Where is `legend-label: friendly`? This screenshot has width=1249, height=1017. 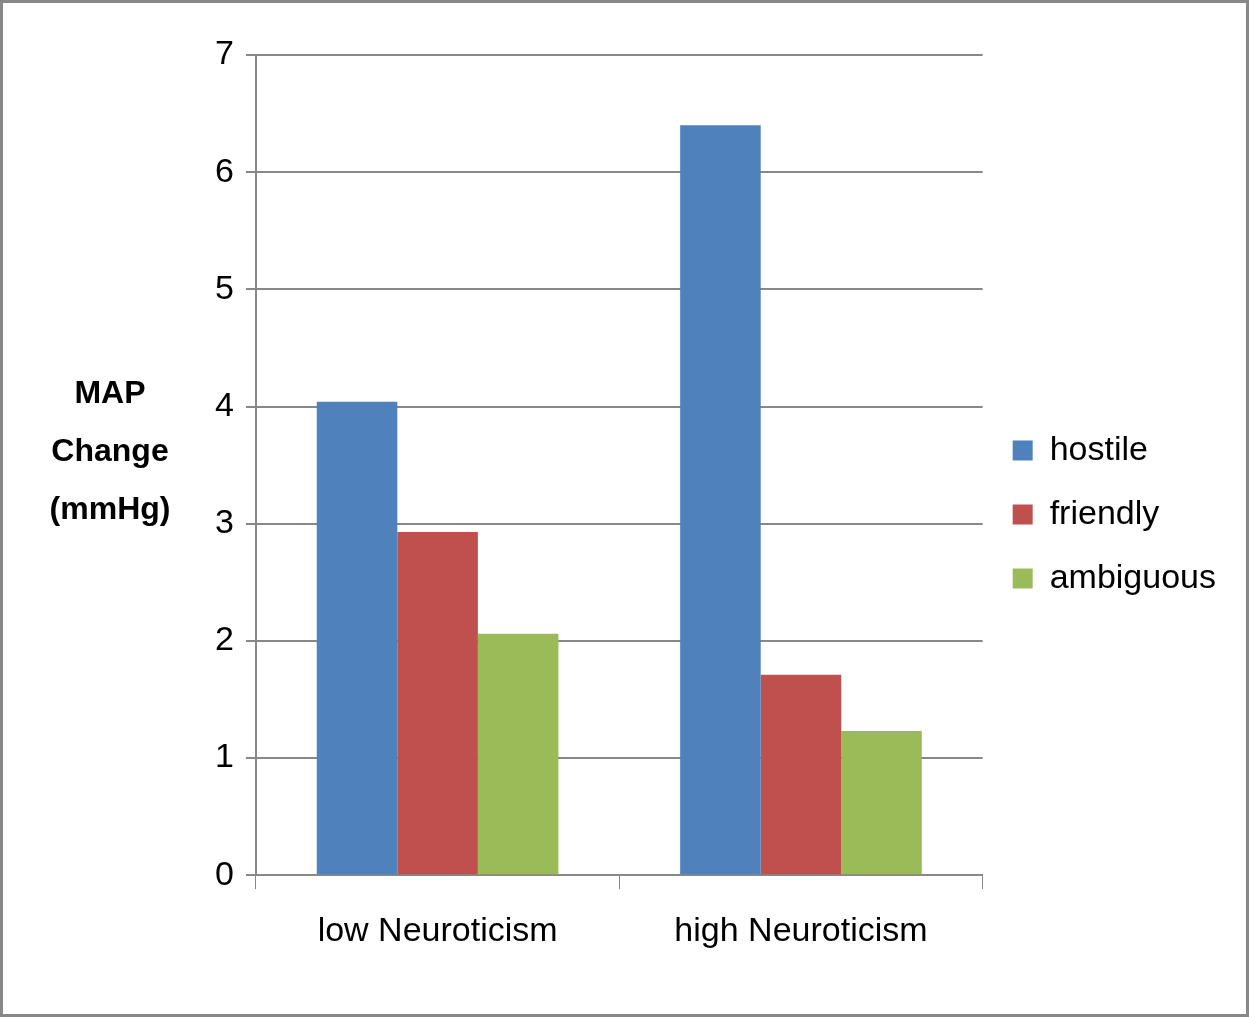 legend-label: friendly is located at coordinates (1104, 511).